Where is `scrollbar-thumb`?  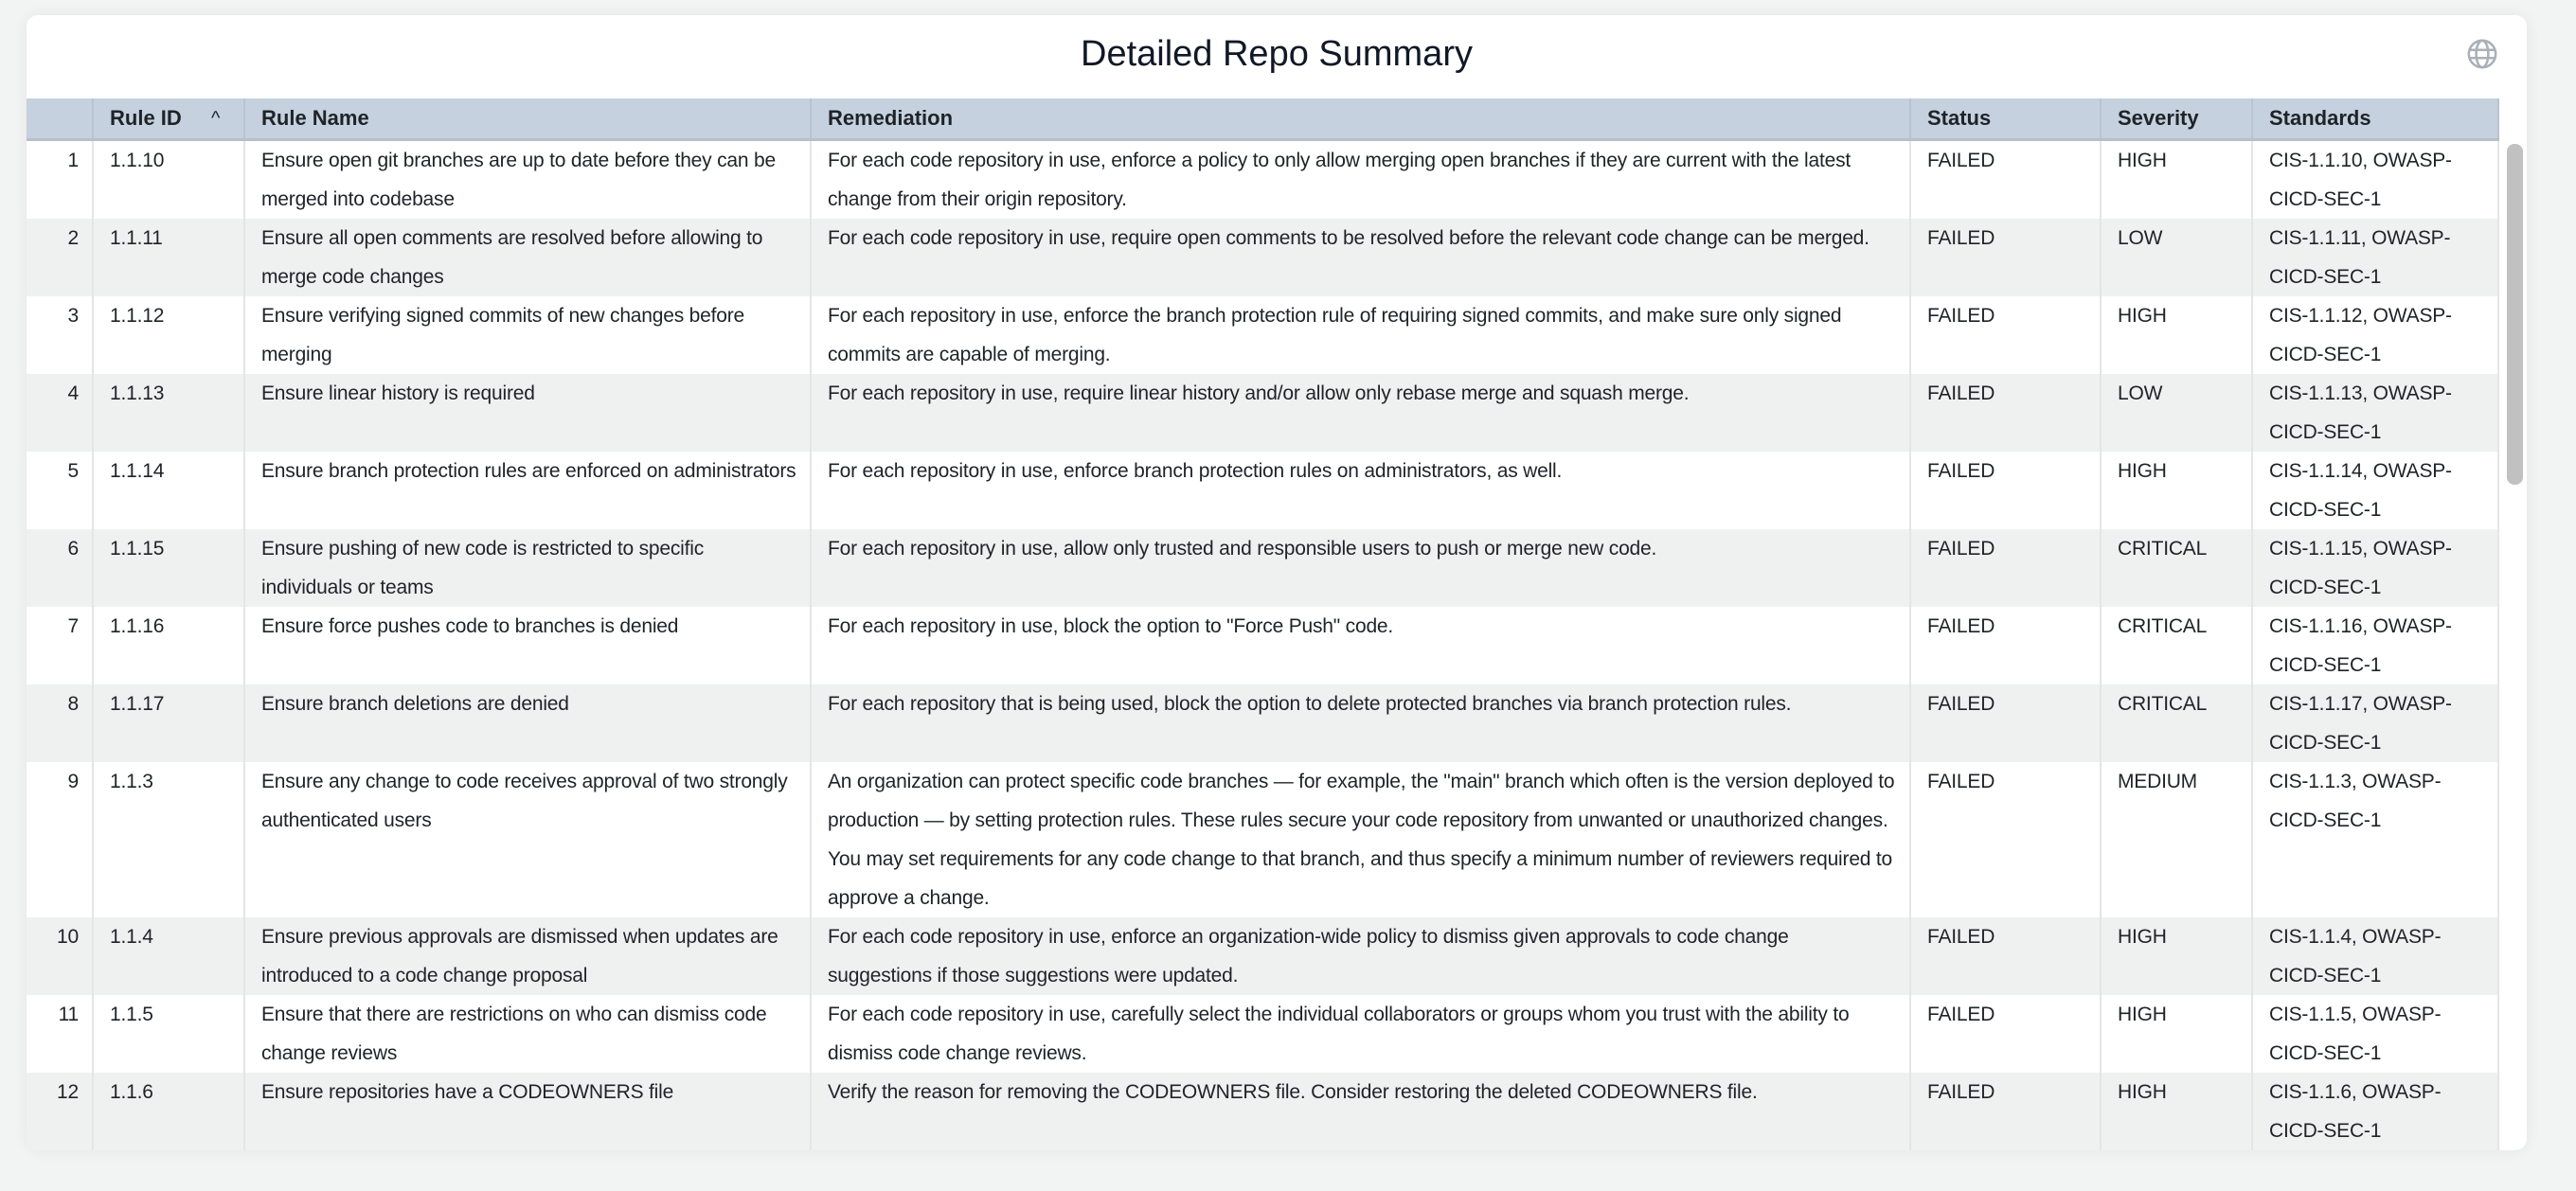
scrollbar-thumb is located at coordinates (2515, 314).